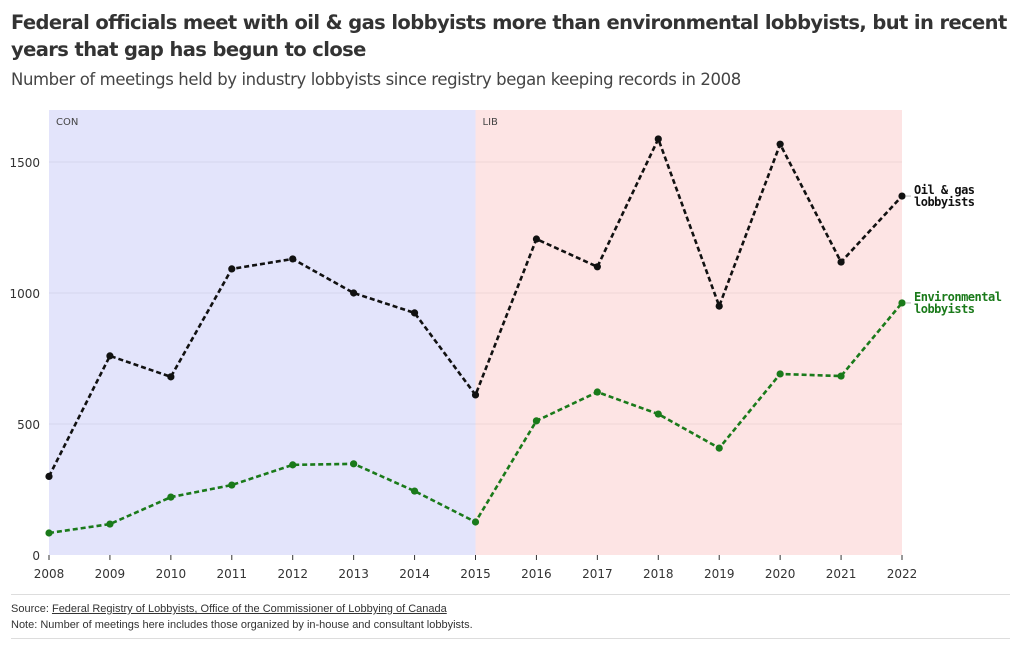 The width and height of the screenshot is (1020, 650). Describe the element at coordinates (475, 522) in the screenshot. I see `data-point-environmental-2015` at that location.